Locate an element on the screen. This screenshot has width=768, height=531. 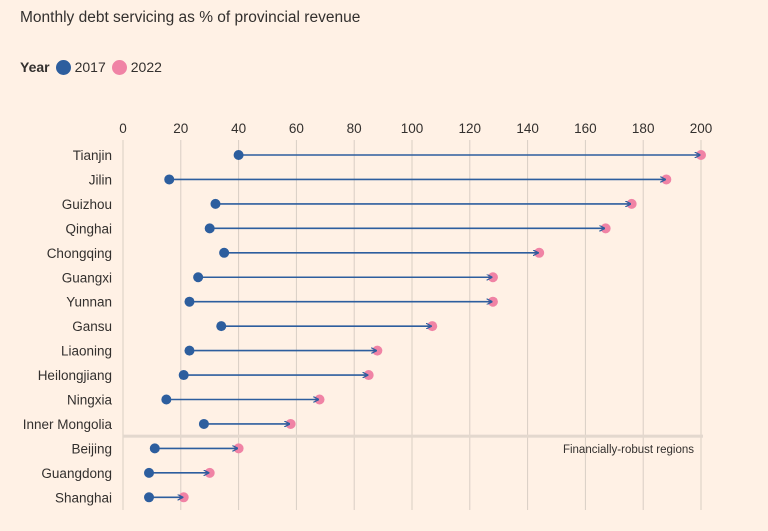
category-label: Ningxia is located at coordinates (90, 400).